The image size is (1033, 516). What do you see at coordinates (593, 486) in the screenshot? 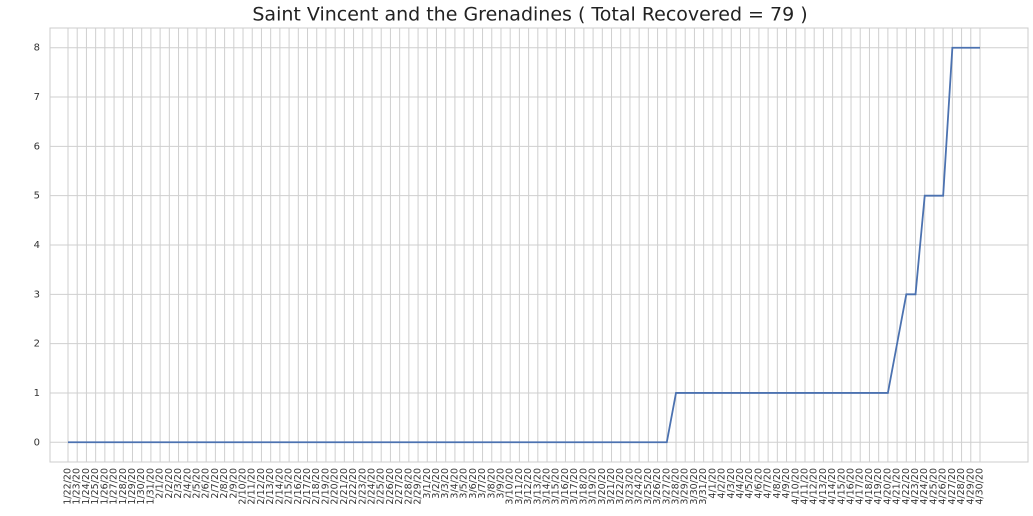
I see `x-tick-label: 3/19/20` at bounding box center [593, 486].